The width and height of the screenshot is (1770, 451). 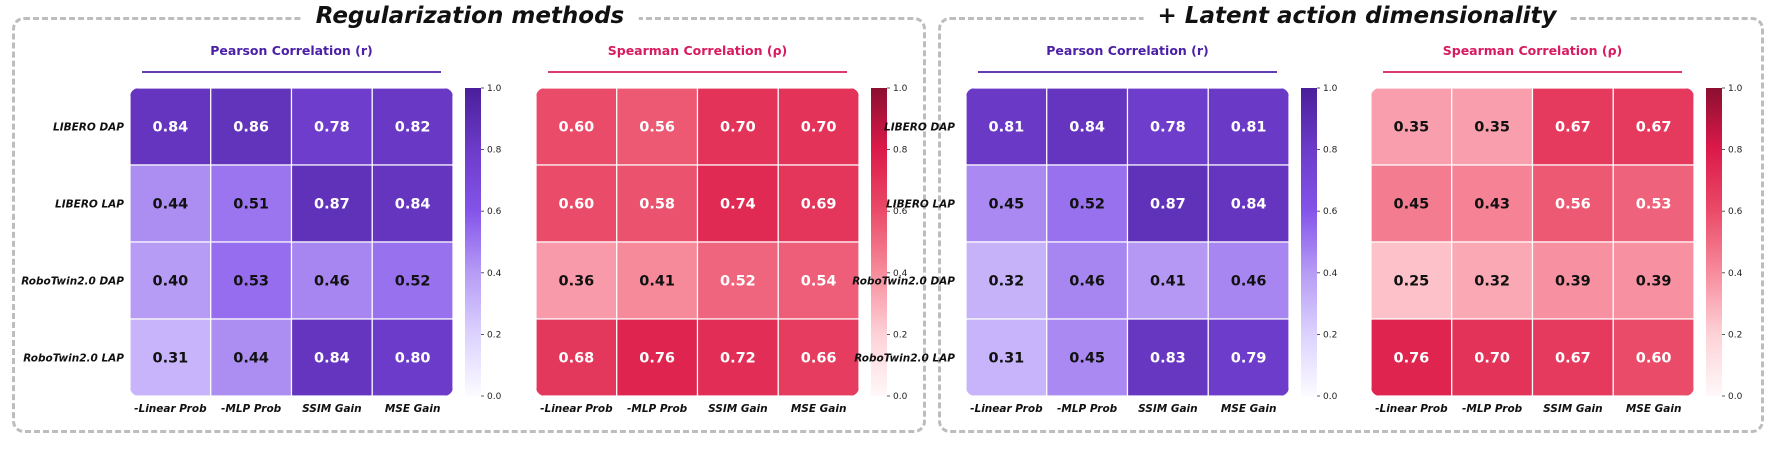 What do you see at coordinates (170, 282) in the screenshot?
I see `cell-value-label: 0.40` at bounding box center [170, 282].